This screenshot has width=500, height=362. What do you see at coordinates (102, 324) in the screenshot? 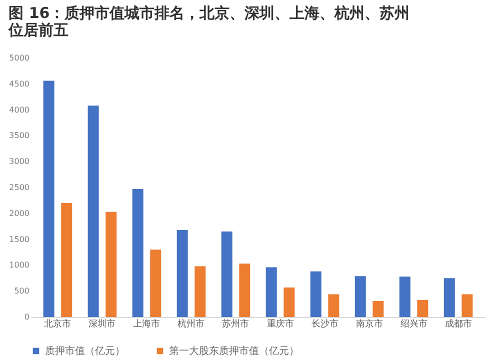
I see `x-tick-label: 深圳市` at bounding box center [102, 324].